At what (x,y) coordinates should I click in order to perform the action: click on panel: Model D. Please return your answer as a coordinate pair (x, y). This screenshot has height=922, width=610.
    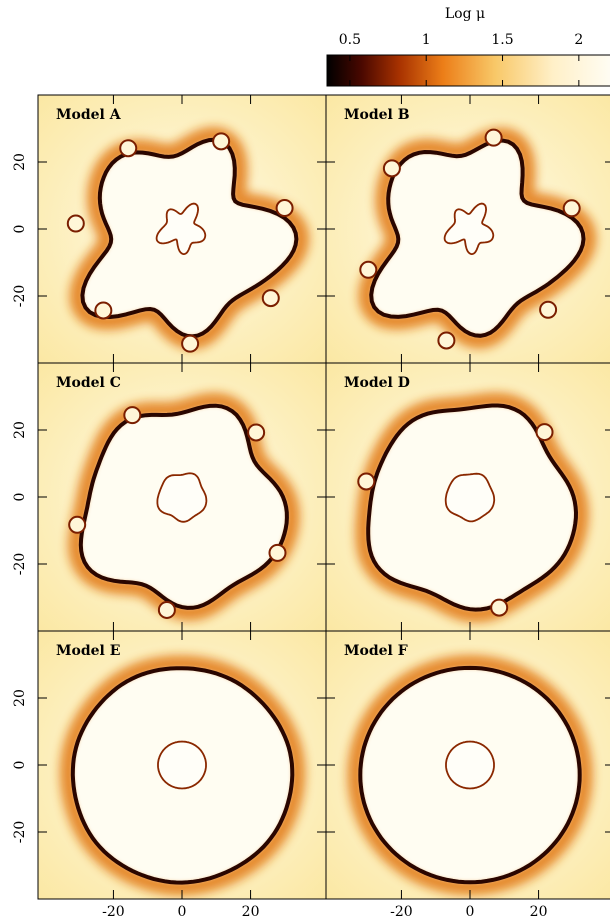
    Looking at the image, I should click on (467, 497).